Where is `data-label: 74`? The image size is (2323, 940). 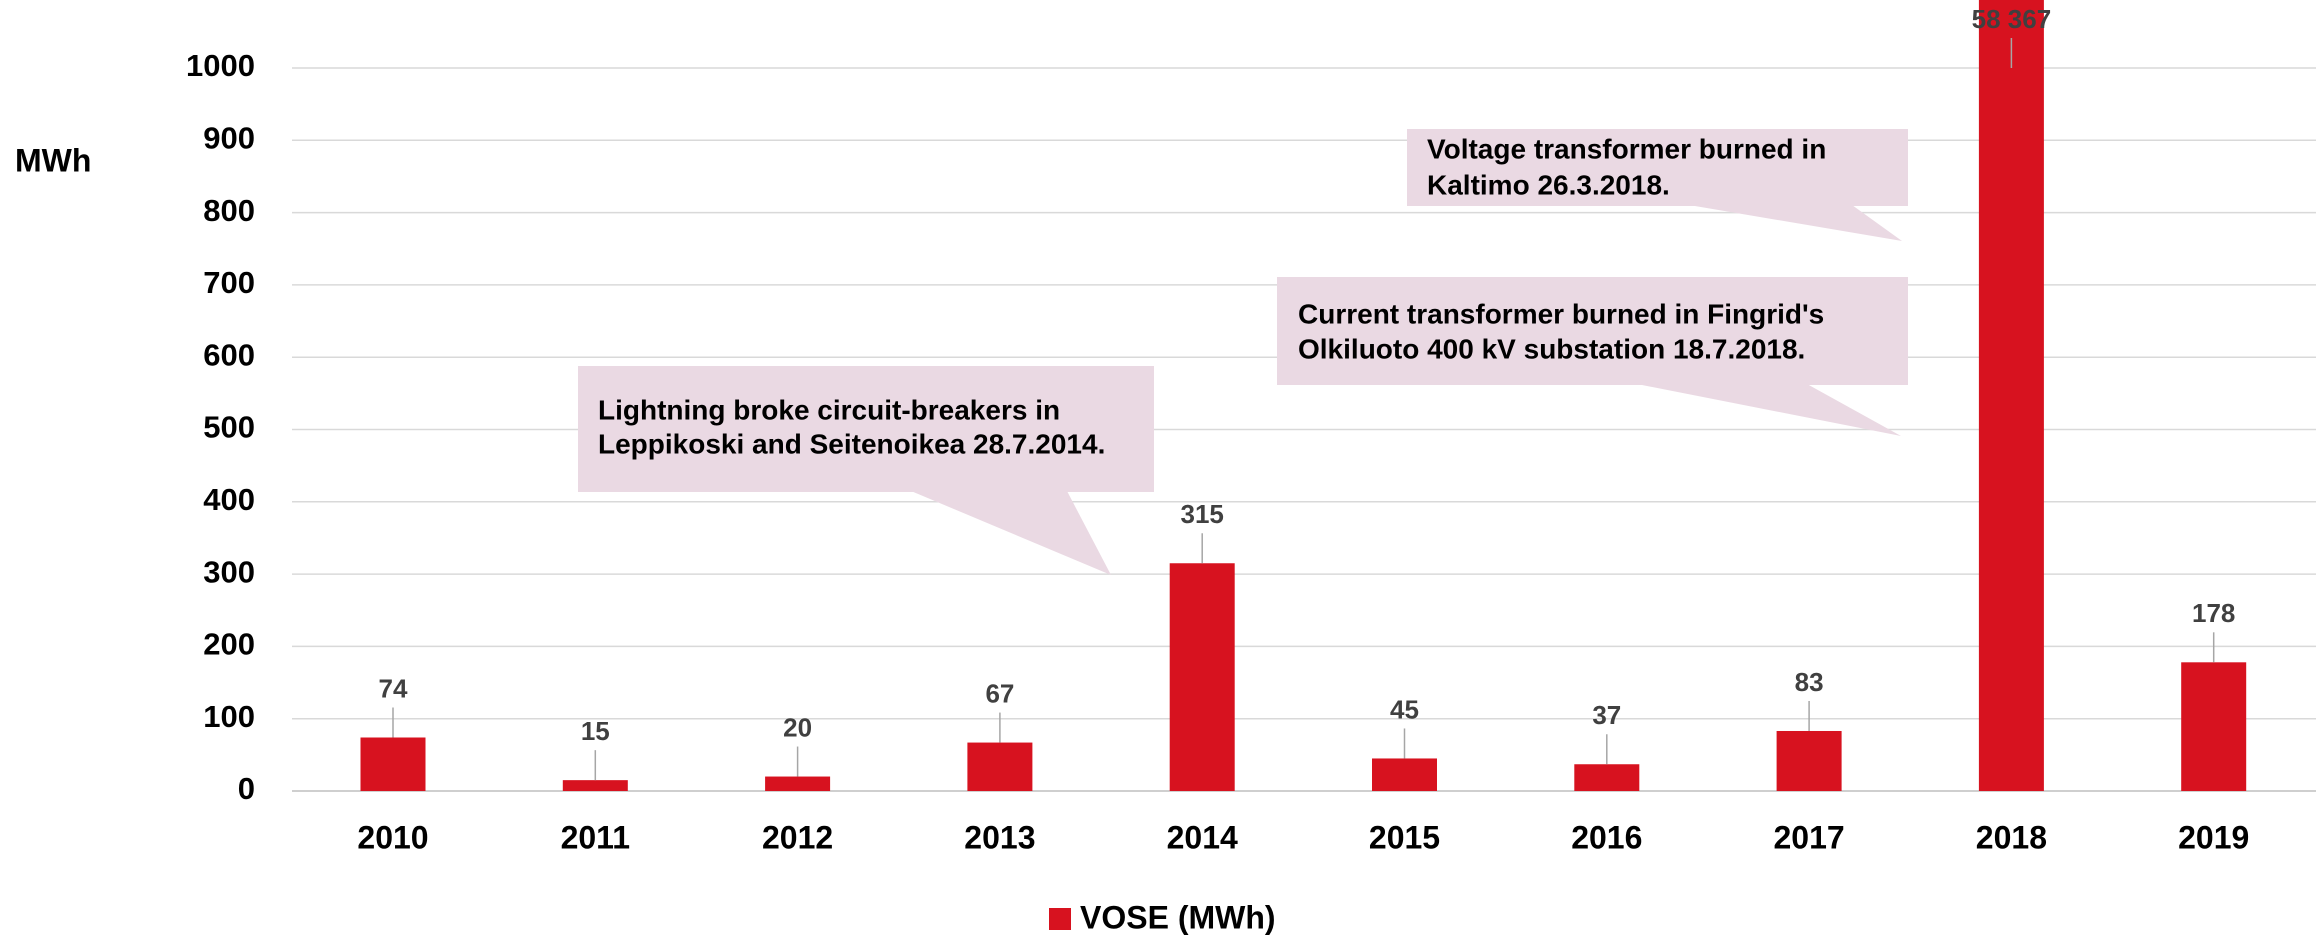 data-label: 74 is located at coordinates (393, 688).